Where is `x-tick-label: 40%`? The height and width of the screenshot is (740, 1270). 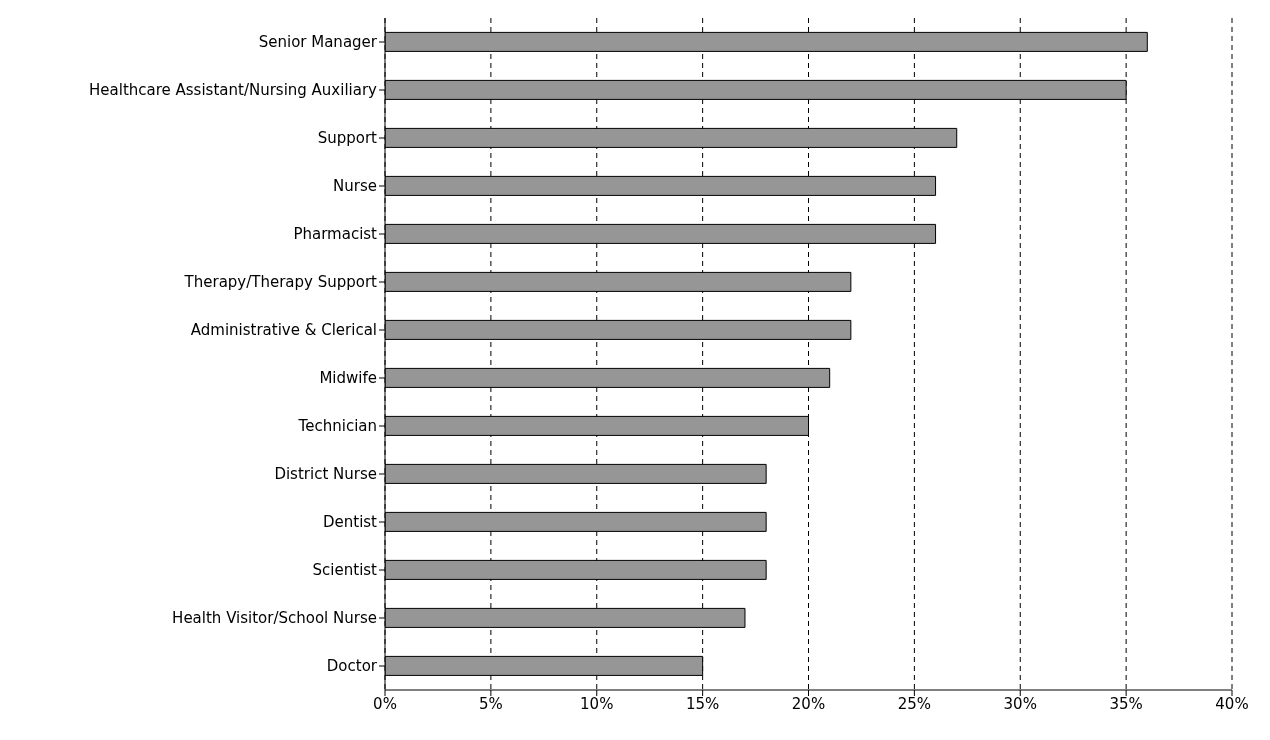 x-tick-label: 40% is located at coordinates (1232, 703).